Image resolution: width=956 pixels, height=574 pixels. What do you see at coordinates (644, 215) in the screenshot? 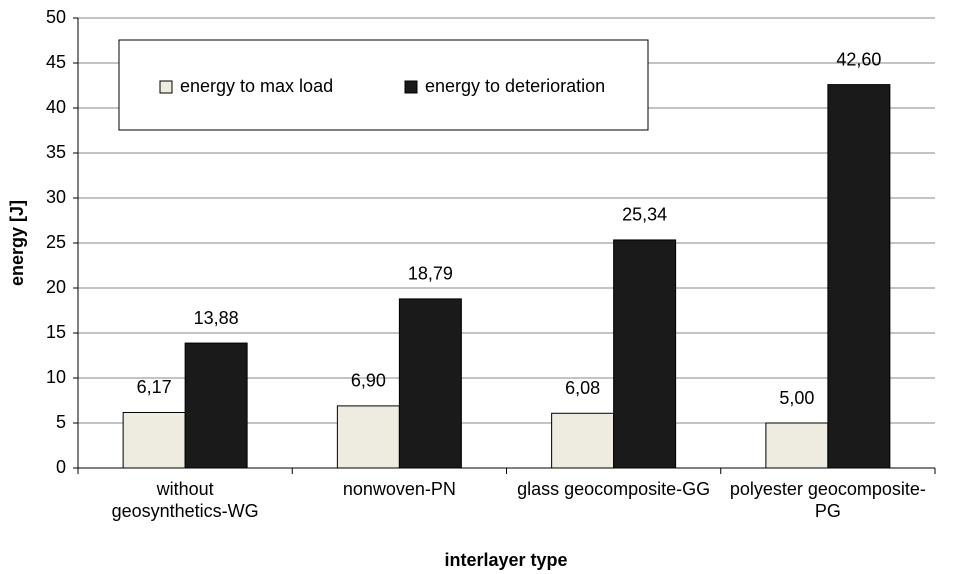
I see `value-label: 25,34` at bounding box center [644, 215].